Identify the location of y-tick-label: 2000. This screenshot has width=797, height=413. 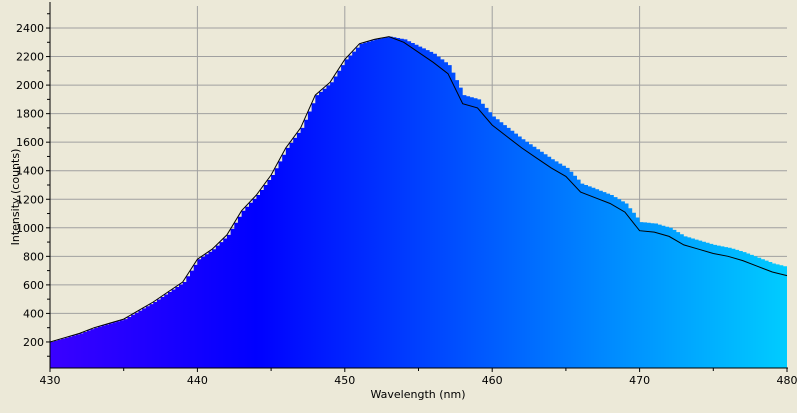
(30, 85).